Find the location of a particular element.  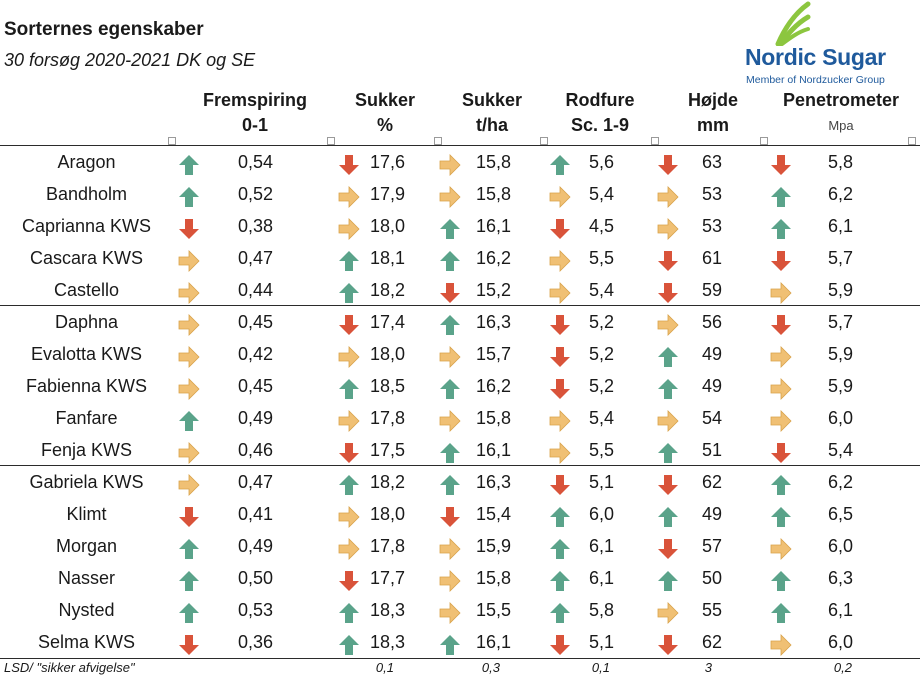

cell-value: 0,38 is located at coordinates (255, 226).